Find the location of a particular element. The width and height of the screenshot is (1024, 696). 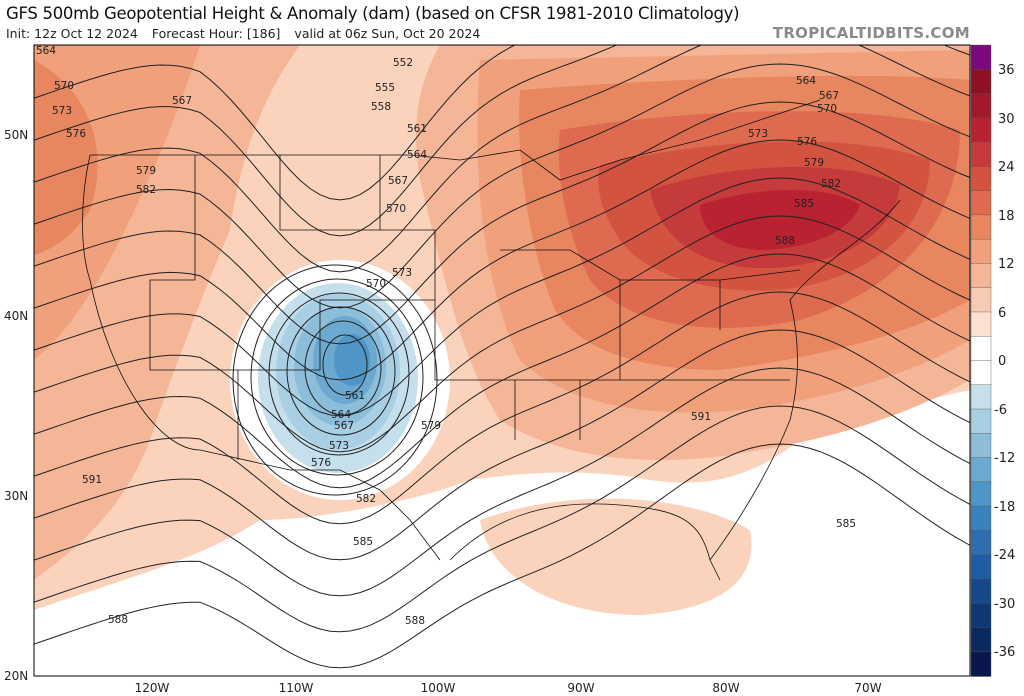

colorbar is located at coordinates (981, 360).